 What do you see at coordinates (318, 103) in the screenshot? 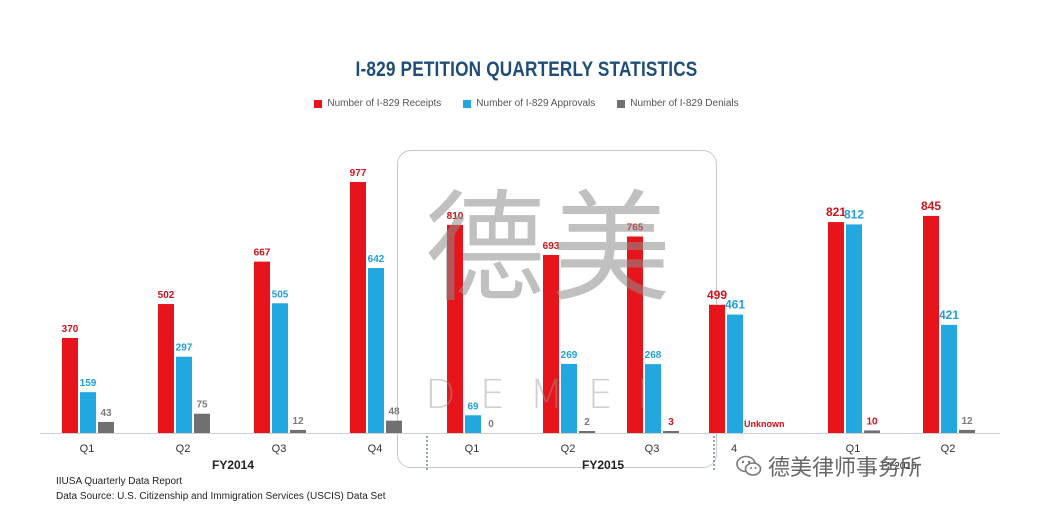
I see `legend-swatch-receipts` at bounding box center [318, 103].